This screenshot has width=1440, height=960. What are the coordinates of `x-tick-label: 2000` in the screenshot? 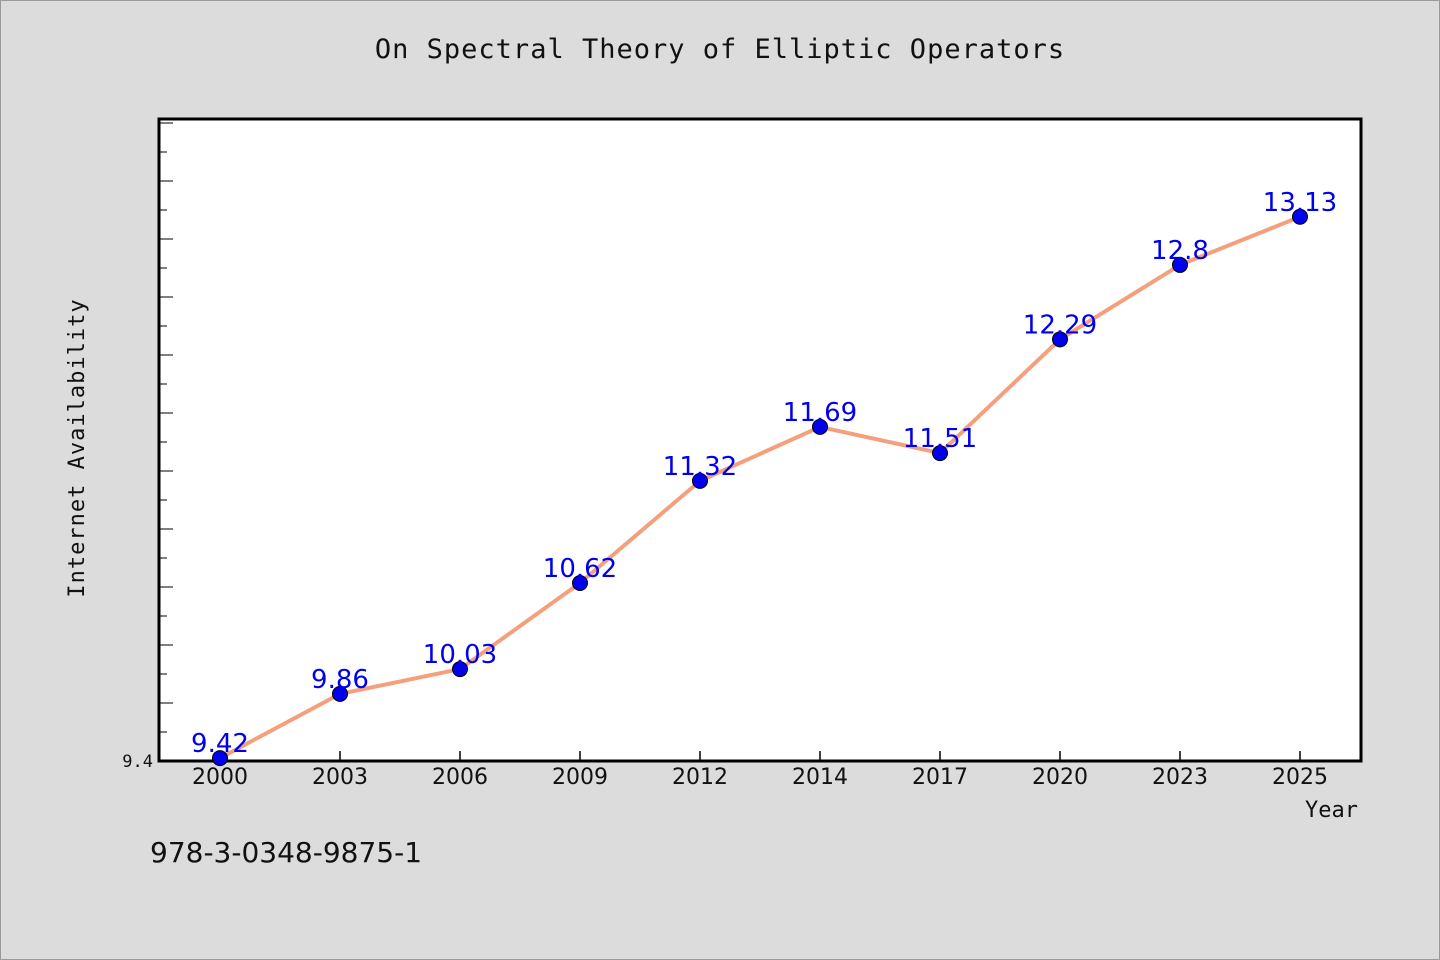 It's located at (220, 777).